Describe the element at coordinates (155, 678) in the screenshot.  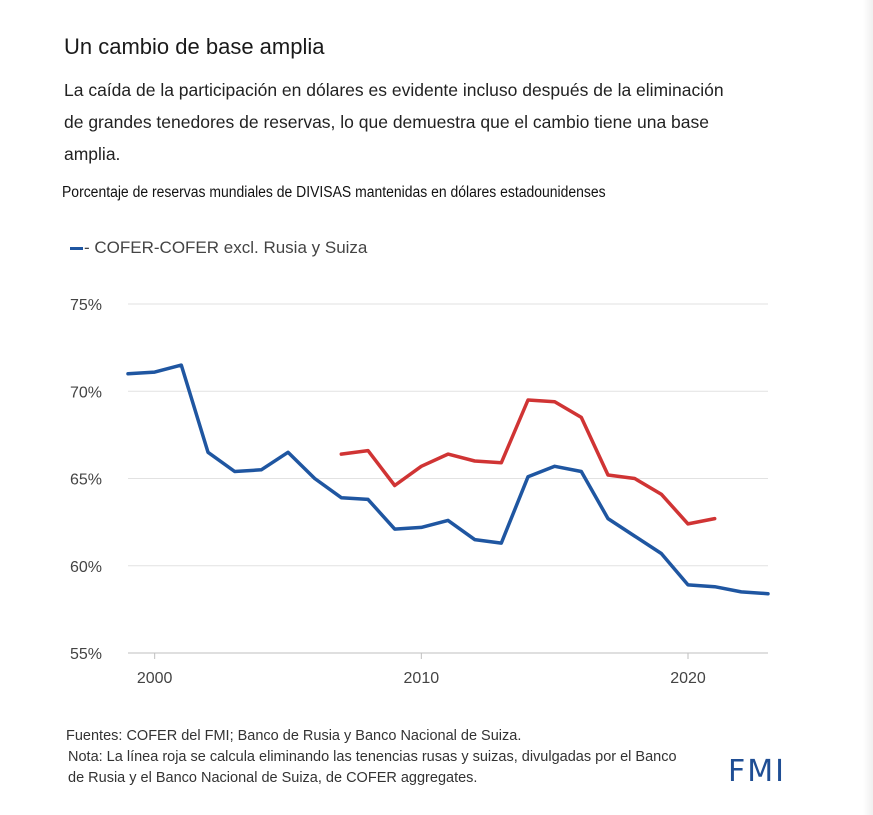
I see `x-tick-label: 2000` at that location.